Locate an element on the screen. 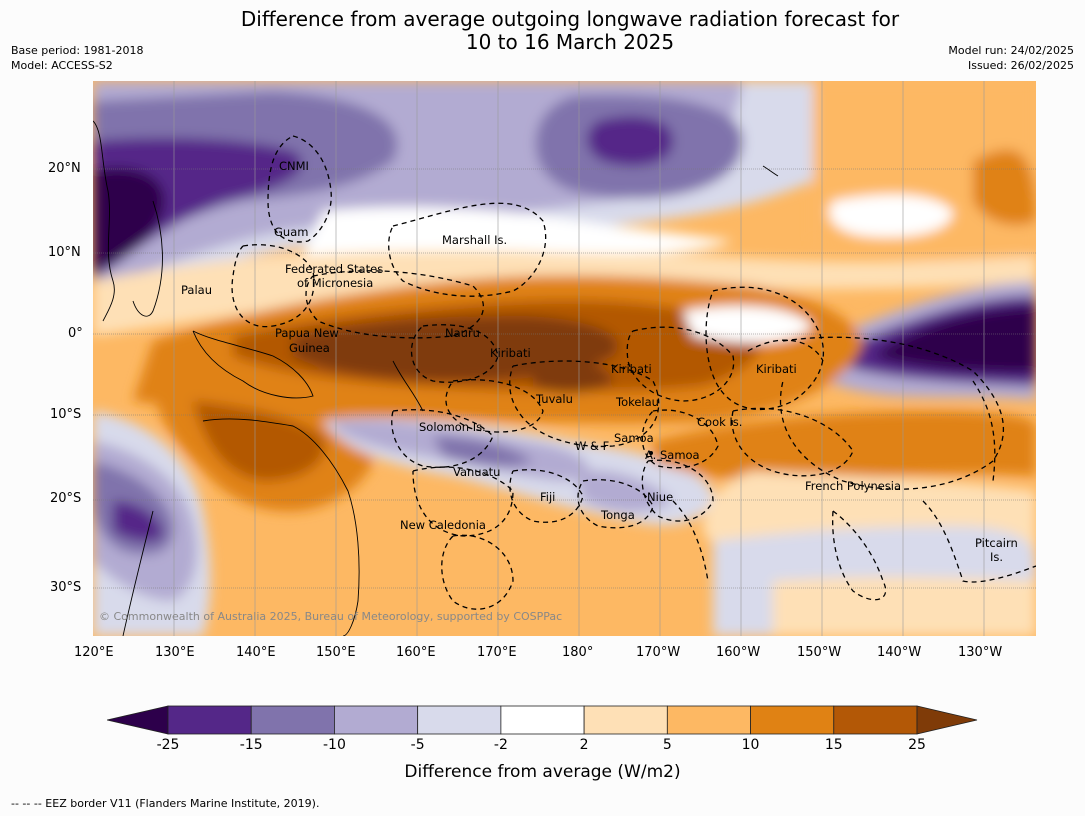 The image size is (1085, 816). colorbar-tick-label: 2 is located at coordinates (584, 745).